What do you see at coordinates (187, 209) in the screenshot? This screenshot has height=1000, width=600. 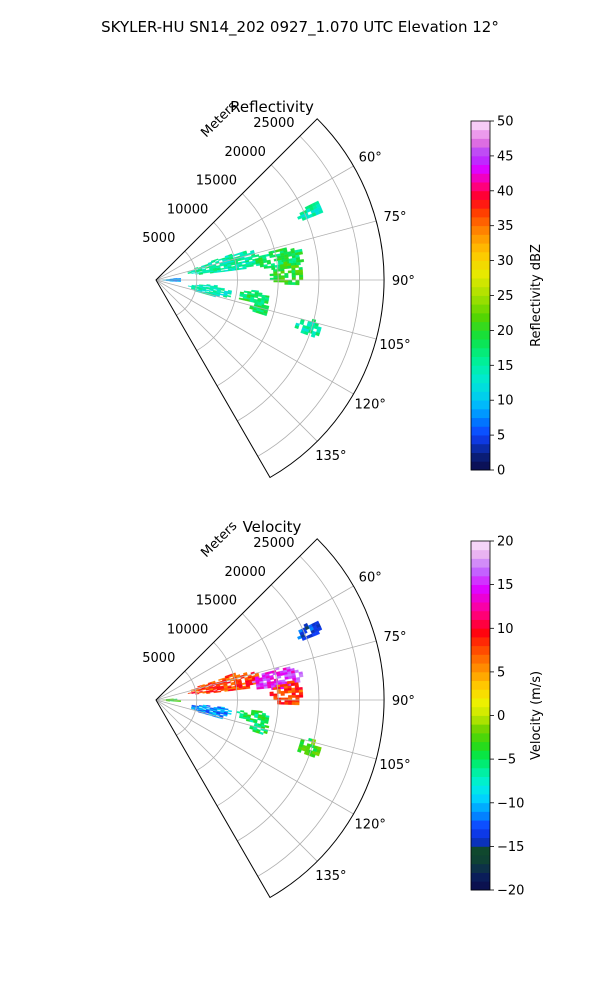 I see `range-tick-label: 10000` at bounding box center [187, 209].